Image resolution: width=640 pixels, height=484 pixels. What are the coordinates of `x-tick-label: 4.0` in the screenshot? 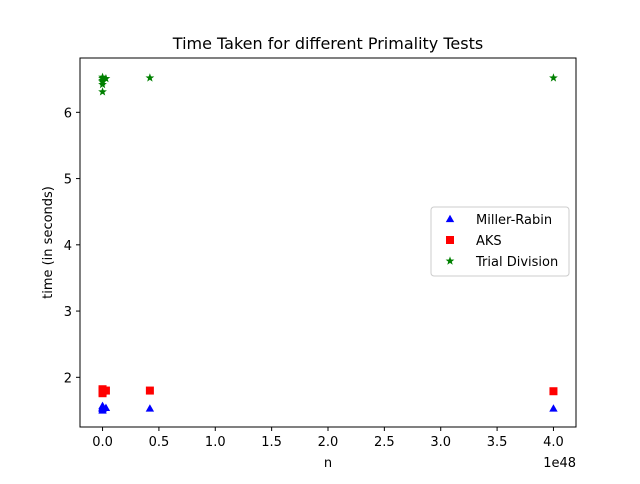 It's located at (553, 442).